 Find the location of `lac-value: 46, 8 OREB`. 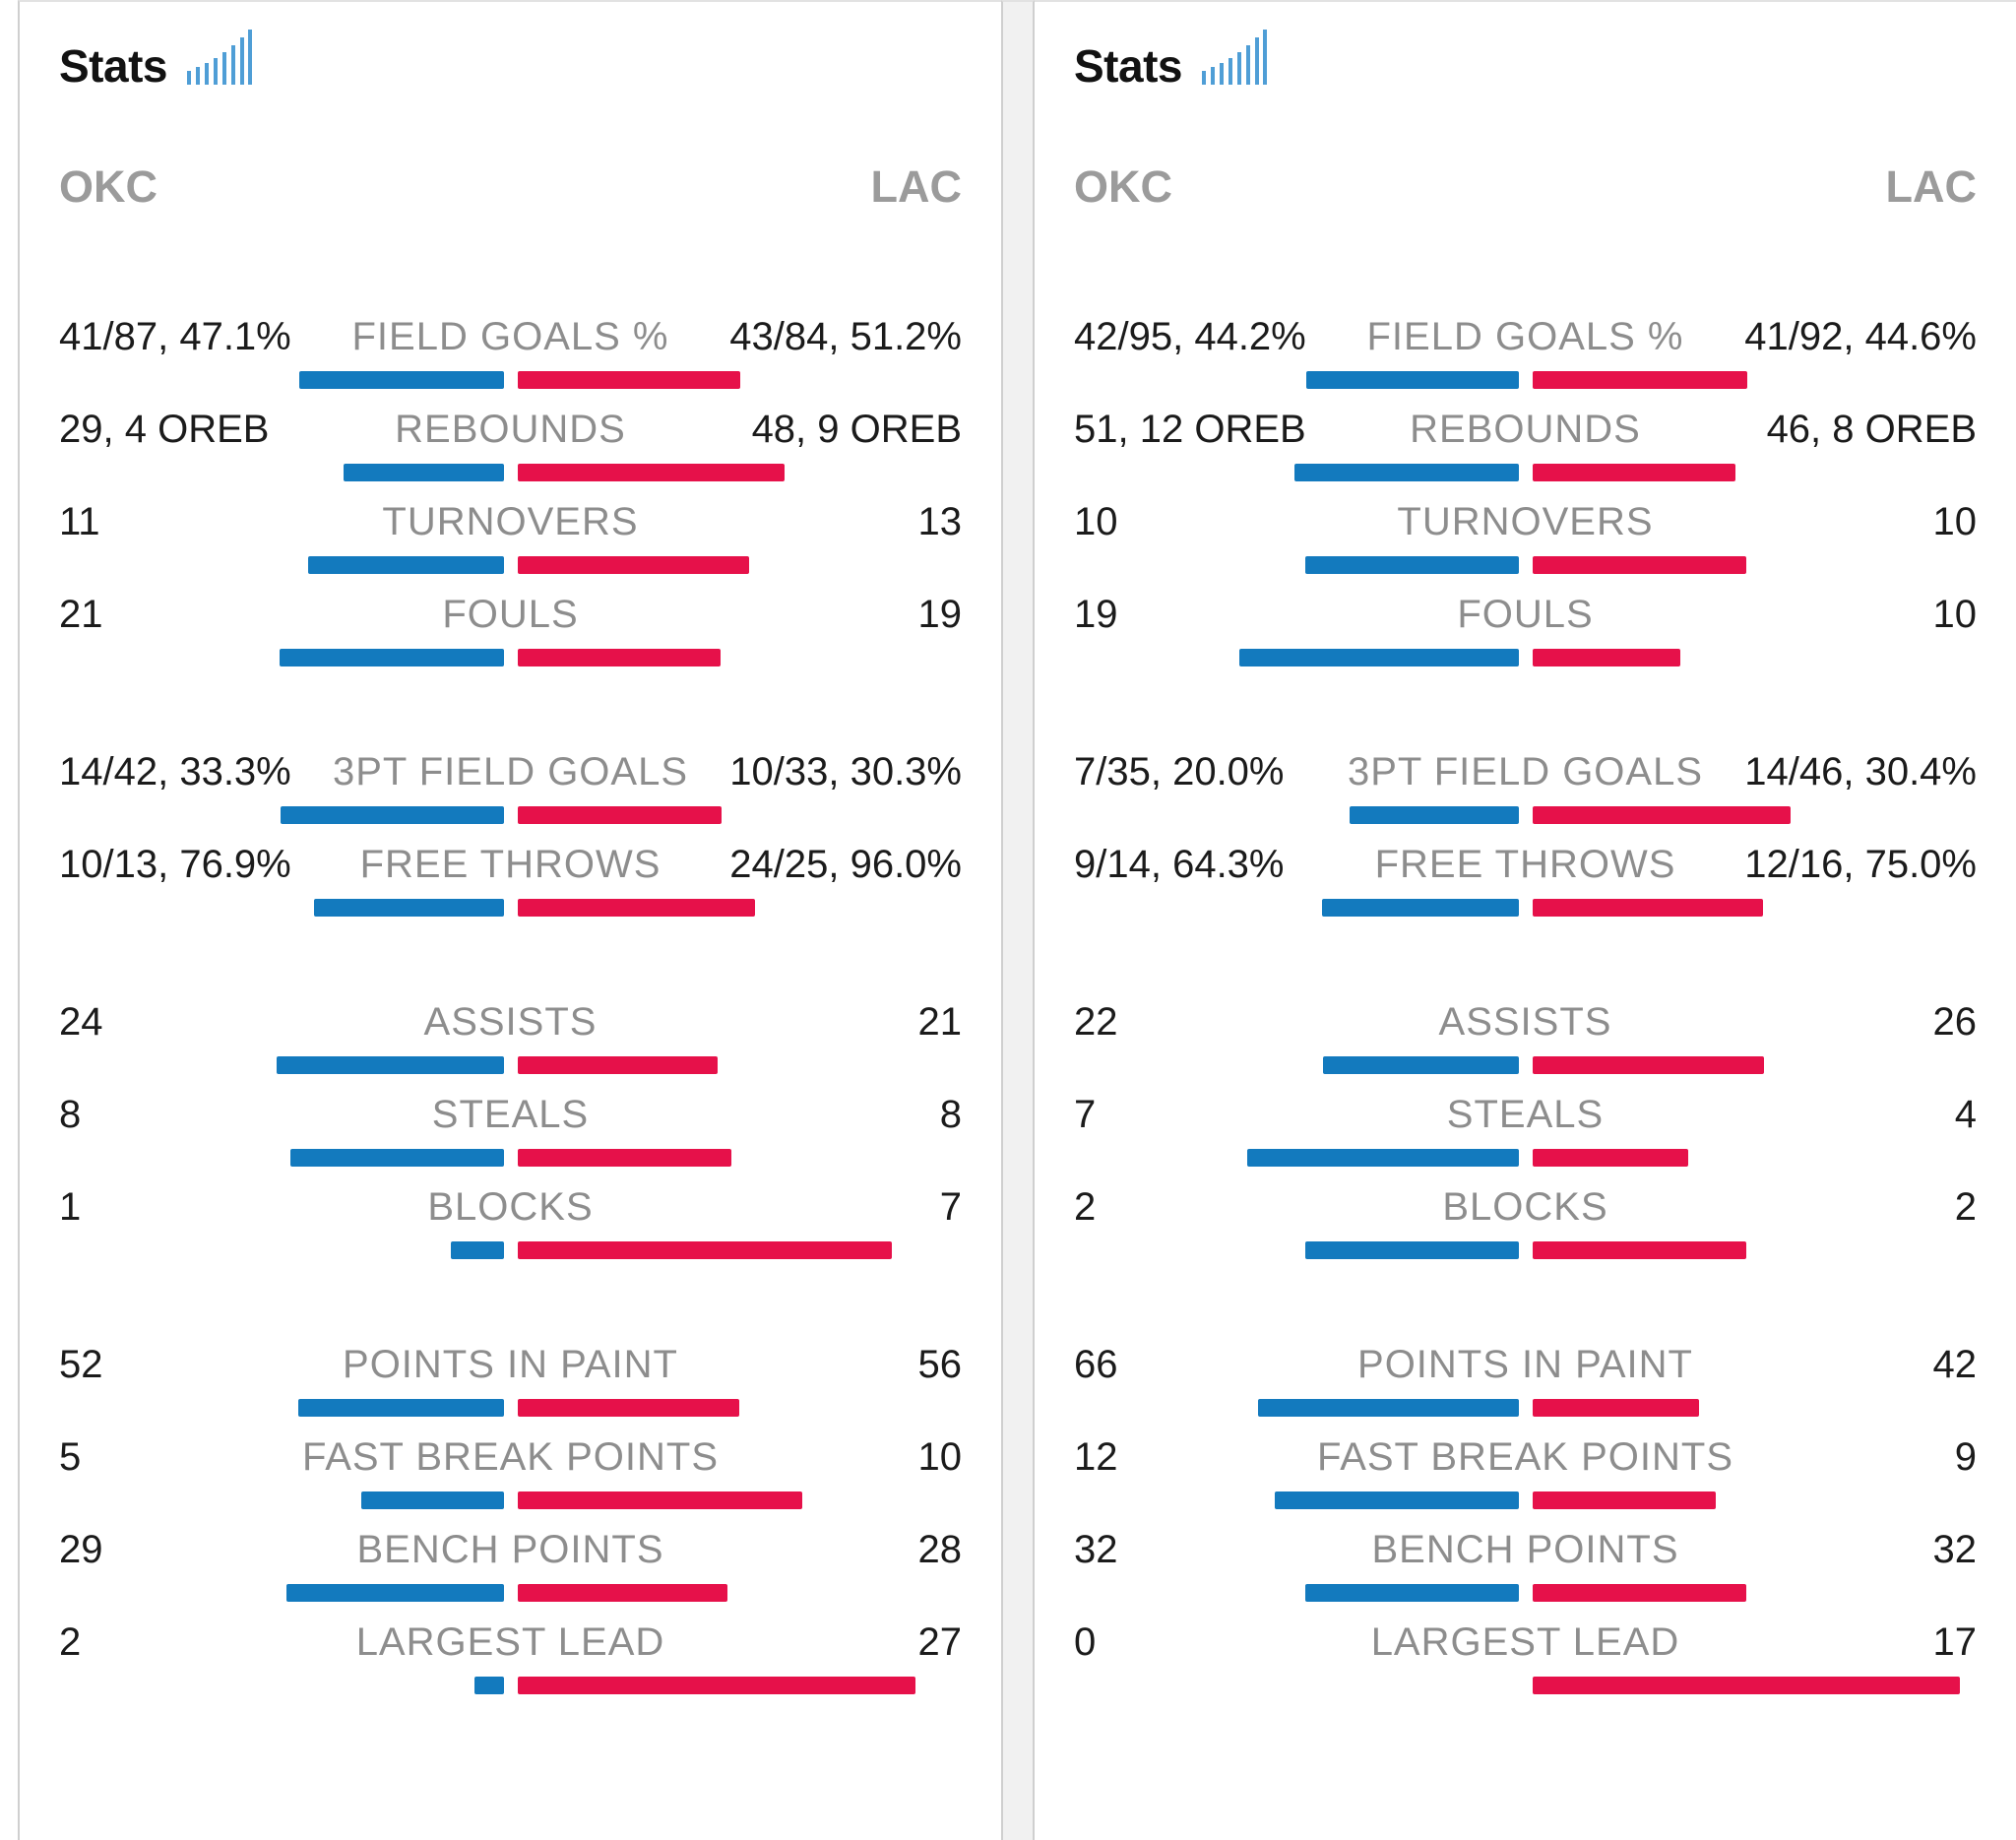

lac-value: 46, 8 OREB is located at coordinates (1871, 429).